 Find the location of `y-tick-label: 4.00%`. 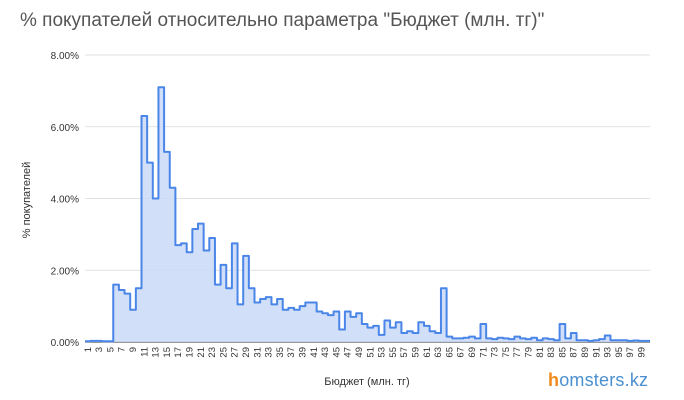

y-tick-label: 4.00% is located at coordinates (65, 200).